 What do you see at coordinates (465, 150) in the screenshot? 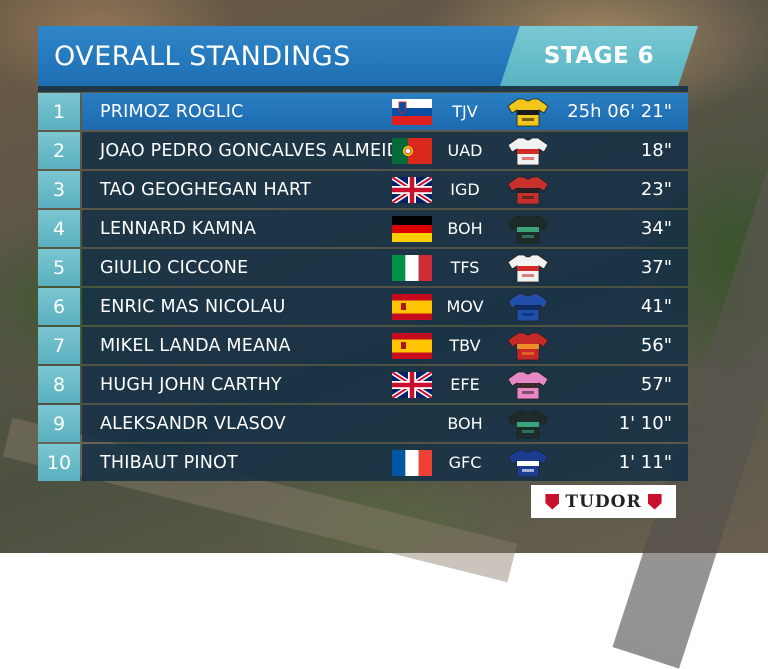
I see `team-code: UAD` at bounding box center [465, 150].